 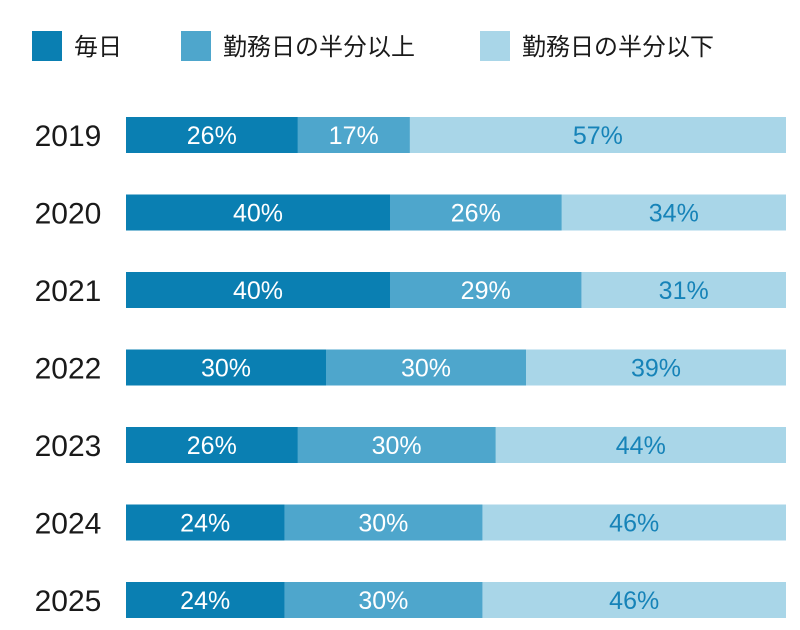 I want to click on bar-row-2019: 2019 26% 17% 57%, so click(x=410, y=135).